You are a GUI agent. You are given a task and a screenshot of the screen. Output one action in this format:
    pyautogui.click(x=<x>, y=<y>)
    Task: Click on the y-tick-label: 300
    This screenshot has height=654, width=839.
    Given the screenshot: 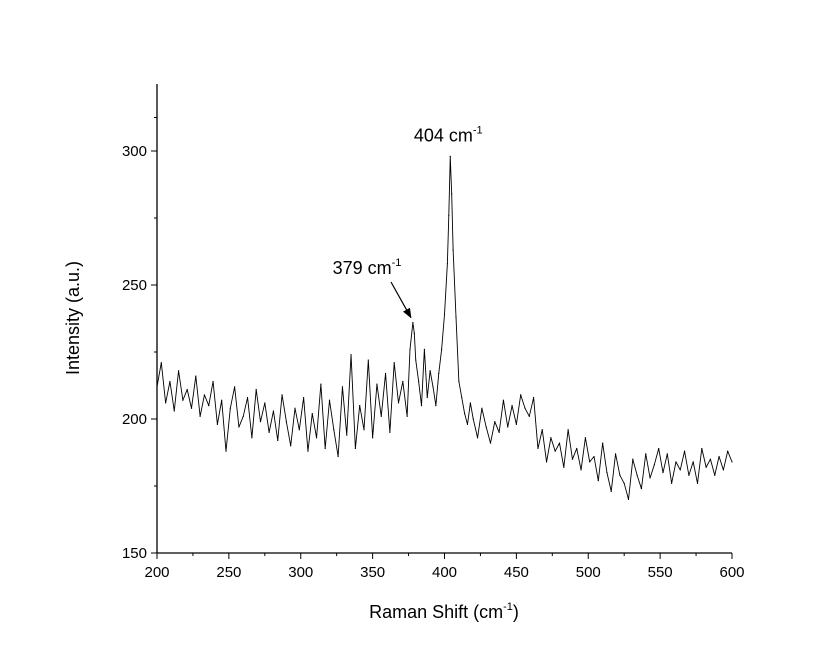 What is the action you would take?
    pyautogui.click(x=134, y=151)
    